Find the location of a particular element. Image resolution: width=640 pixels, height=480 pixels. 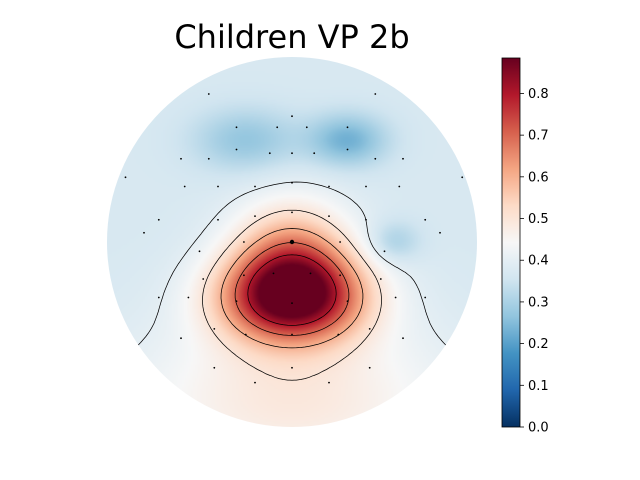

colorbar-tick-label: 0.2 is located at coordinates (538, 344).